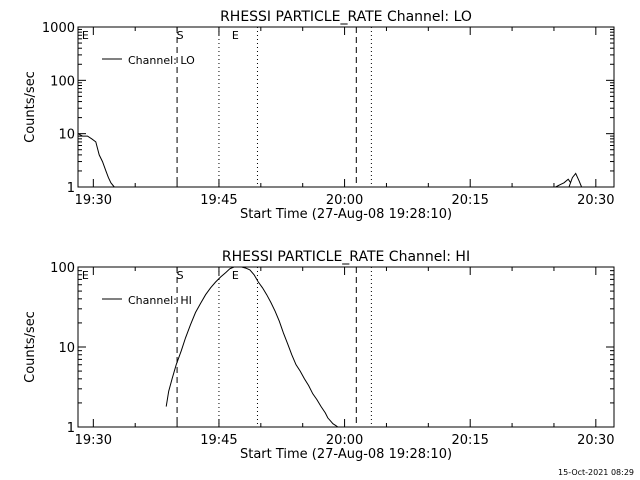 Image resolution: width=640 pixels, height=480 pixels. What do you see at coordinates (160, 300) in the screenshot?
I see `legend-label: Channel: HI` at bounding box center [160, 300].